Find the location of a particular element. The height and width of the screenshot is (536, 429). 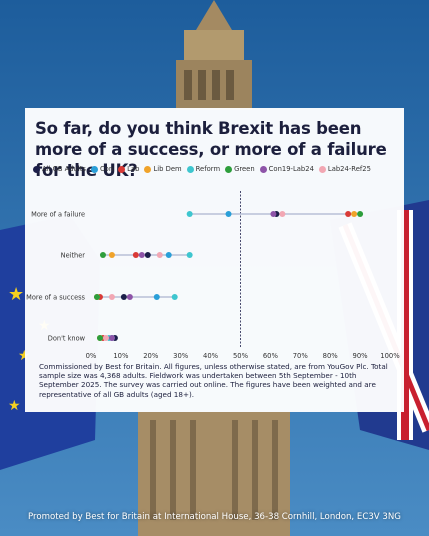

legend-item: Lib Dem is located at coordinates (163, 169).